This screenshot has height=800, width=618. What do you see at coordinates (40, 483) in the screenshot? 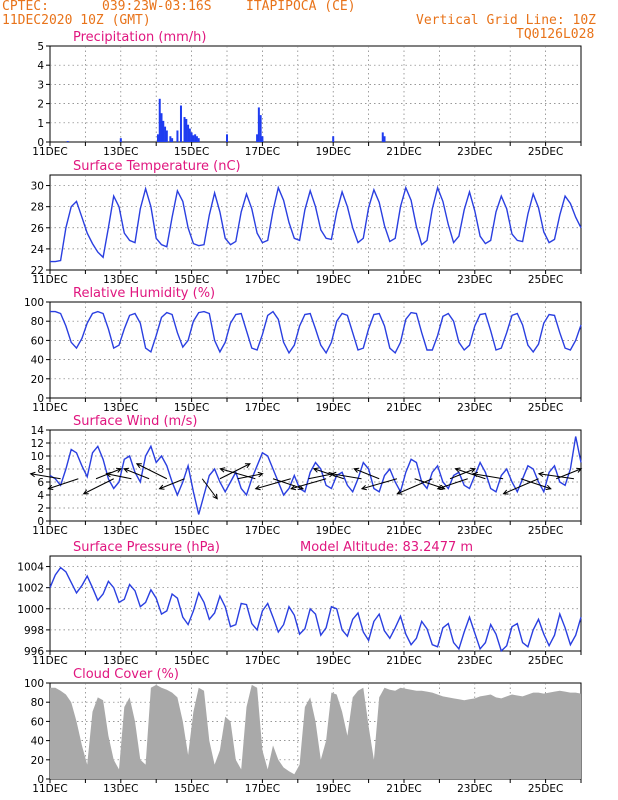
I see `y-tick-label: 6` at bounding box center [40, 483].